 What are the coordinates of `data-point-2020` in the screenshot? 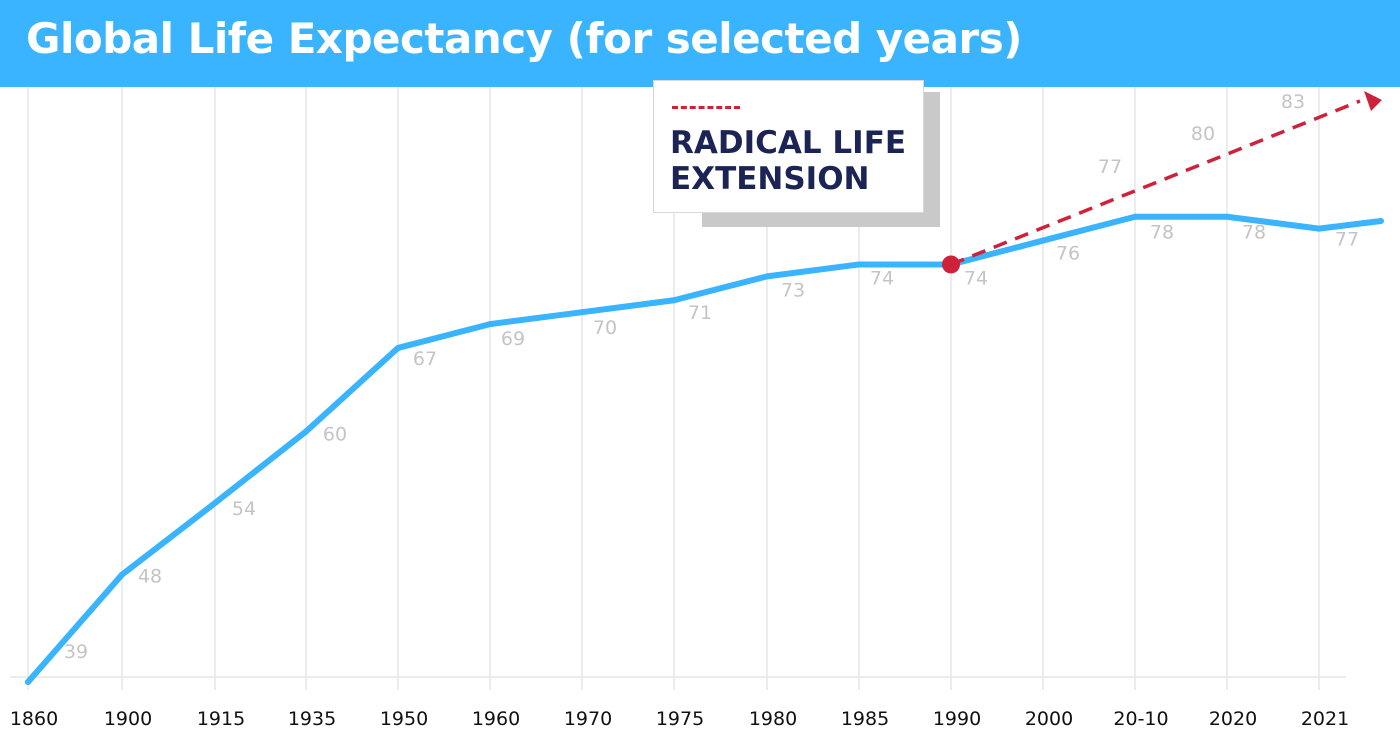 It's located at (1227, 216).